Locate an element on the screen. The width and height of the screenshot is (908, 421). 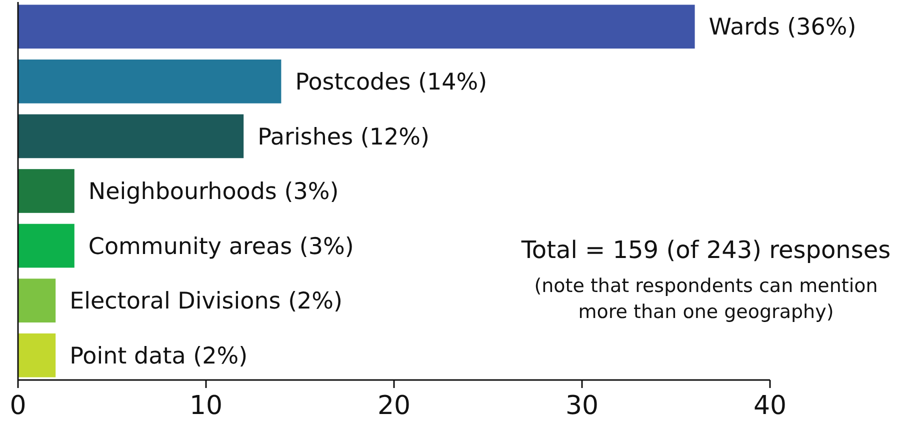
y-tick-label: Point data (2%) is located at coordinates (159, 356).